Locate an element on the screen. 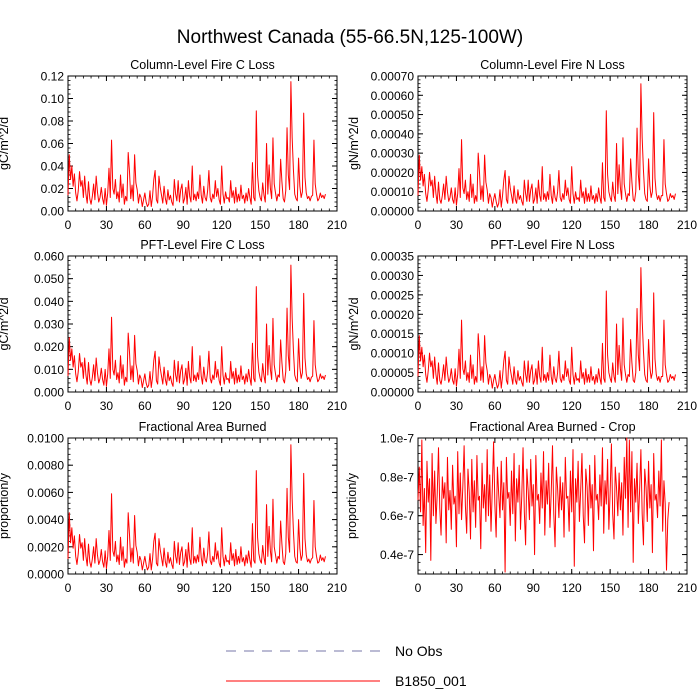 The width and height of the screenshot is (700, 700). panel-title: Fractional Area Burned is located at coordinates (203, 427).